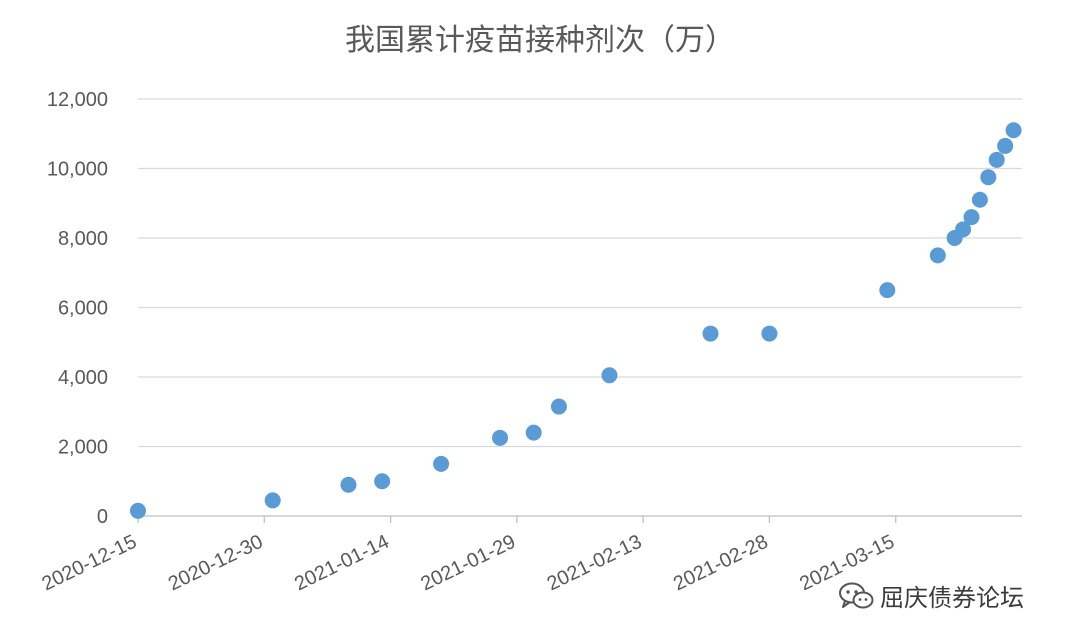  I want to click on y-tick-label: 4,000, so click(83, 378).